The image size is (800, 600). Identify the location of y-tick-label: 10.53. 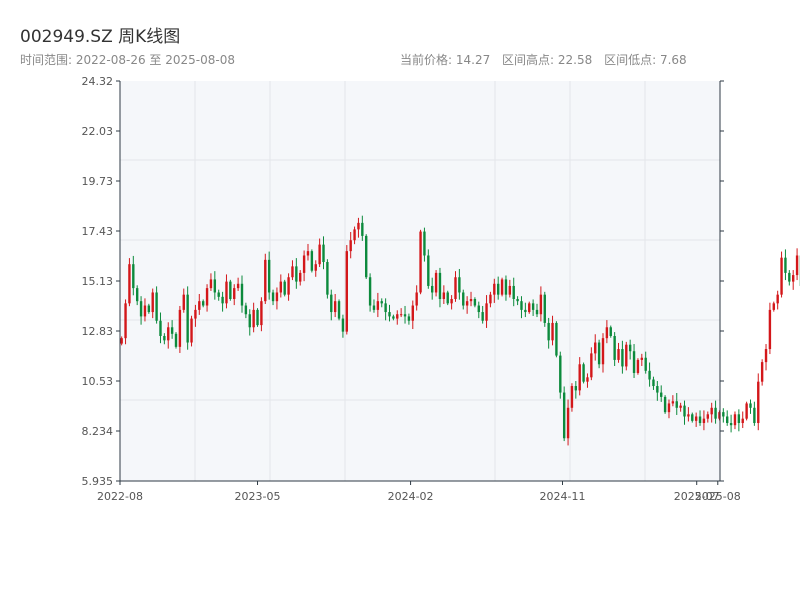
(98, 381).